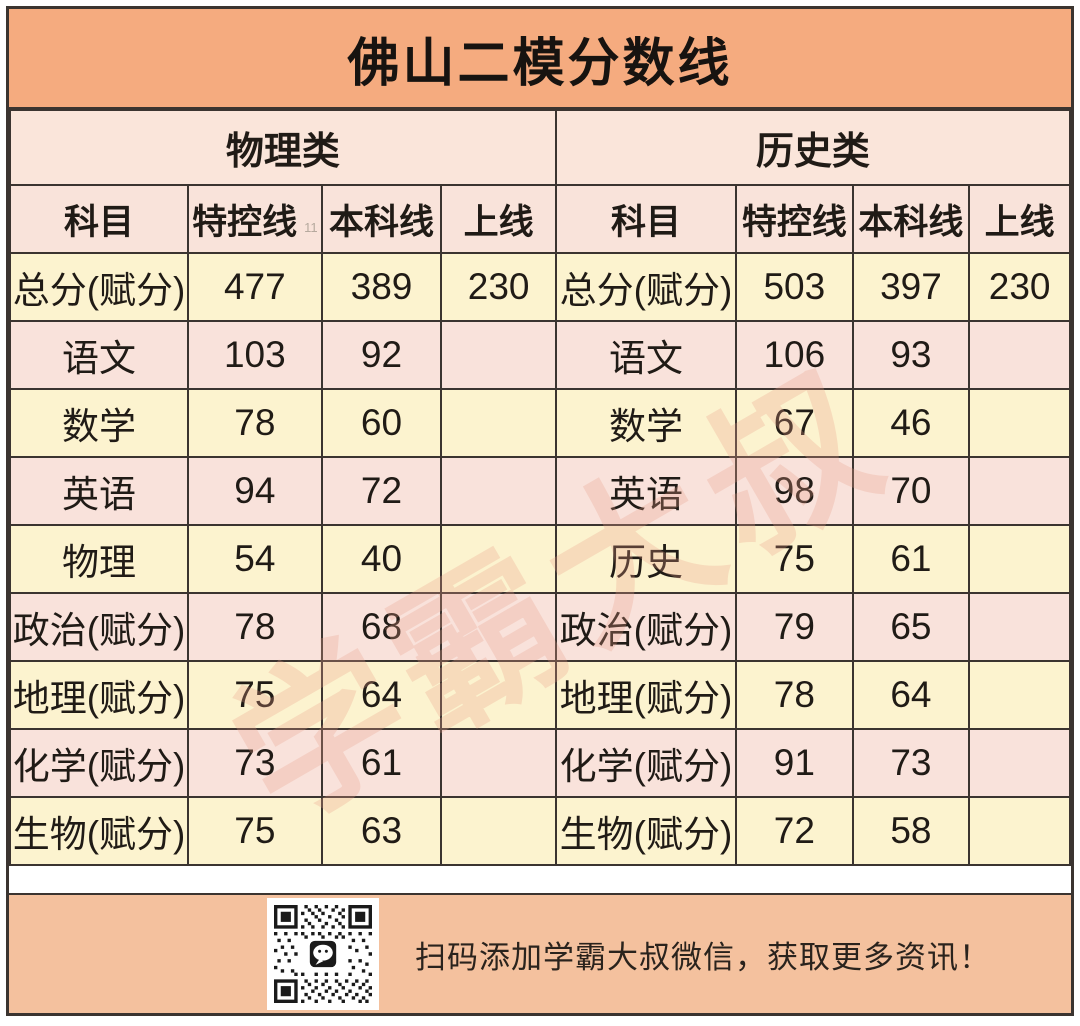 This screenshot has width=1080, height=1026. Describe the element at coordinates (646, 355) in the screenshot. I see `cell-history-subject: 语文` at that location.